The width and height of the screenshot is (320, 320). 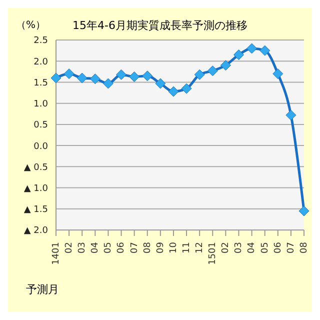 What do you see at coordinates (31, 25) in the screenshot?
I see `y-axis-title: （%）` at bounding box center [31, 25].